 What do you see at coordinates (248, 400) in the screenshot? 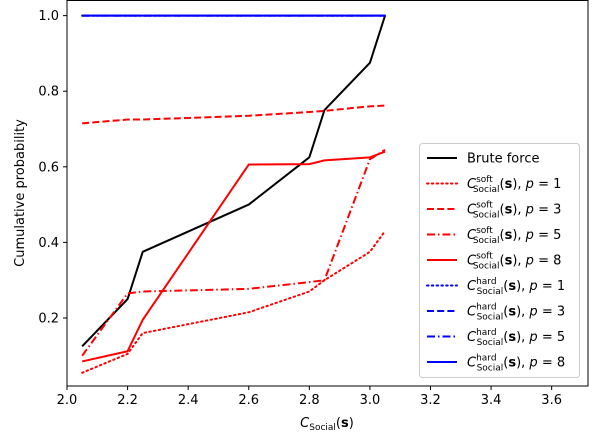
I see `x-tick-label-3: 2.6` at bounding box center [248, 400].